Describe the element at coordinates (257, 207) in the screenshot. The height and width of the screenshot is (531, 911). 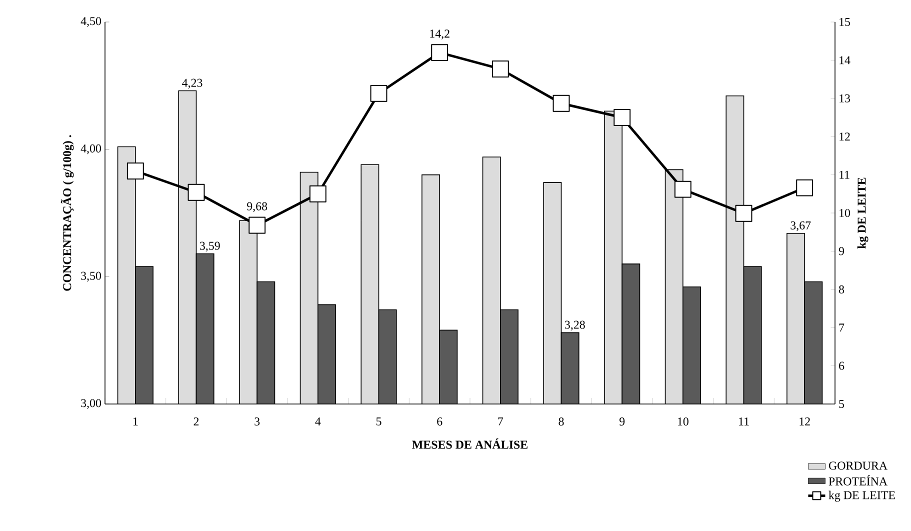
I see `data-label: 9,68` at that location.